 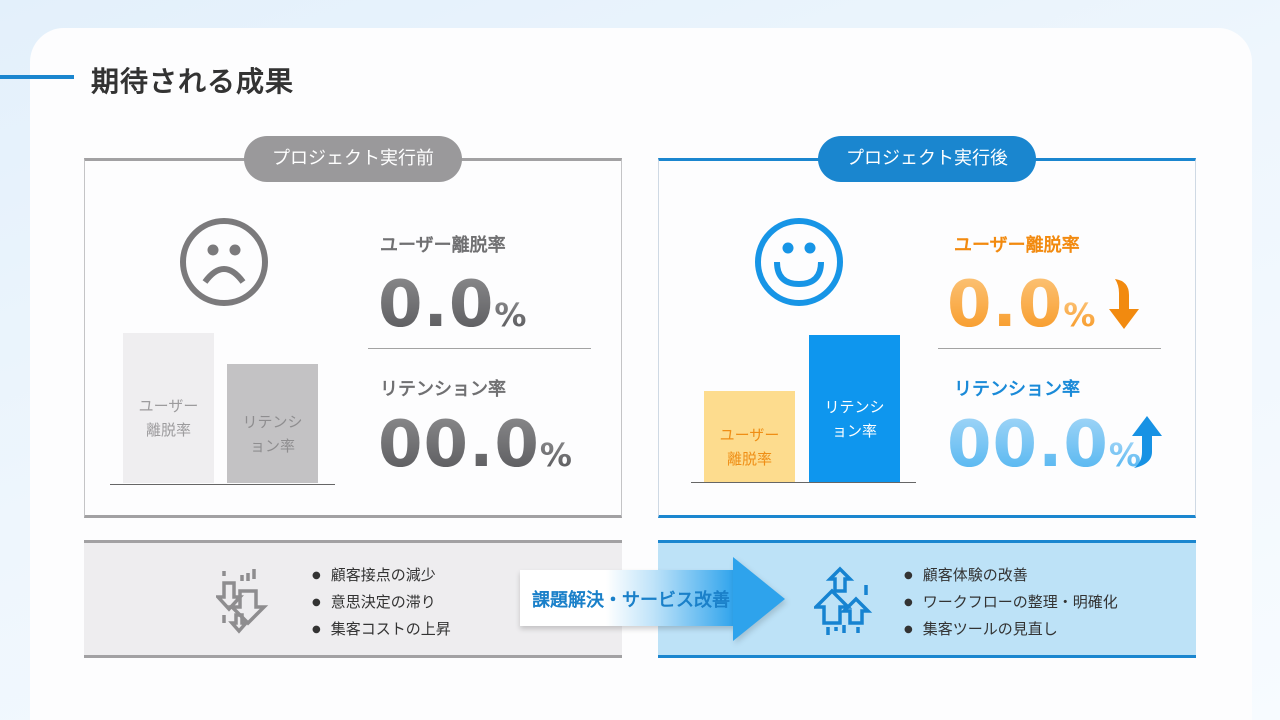 What do you see at coordinates (1011, 630) in the screenshot?
I see `list-item: 集客ツールの見直し` at bounding box center [1011, 630].